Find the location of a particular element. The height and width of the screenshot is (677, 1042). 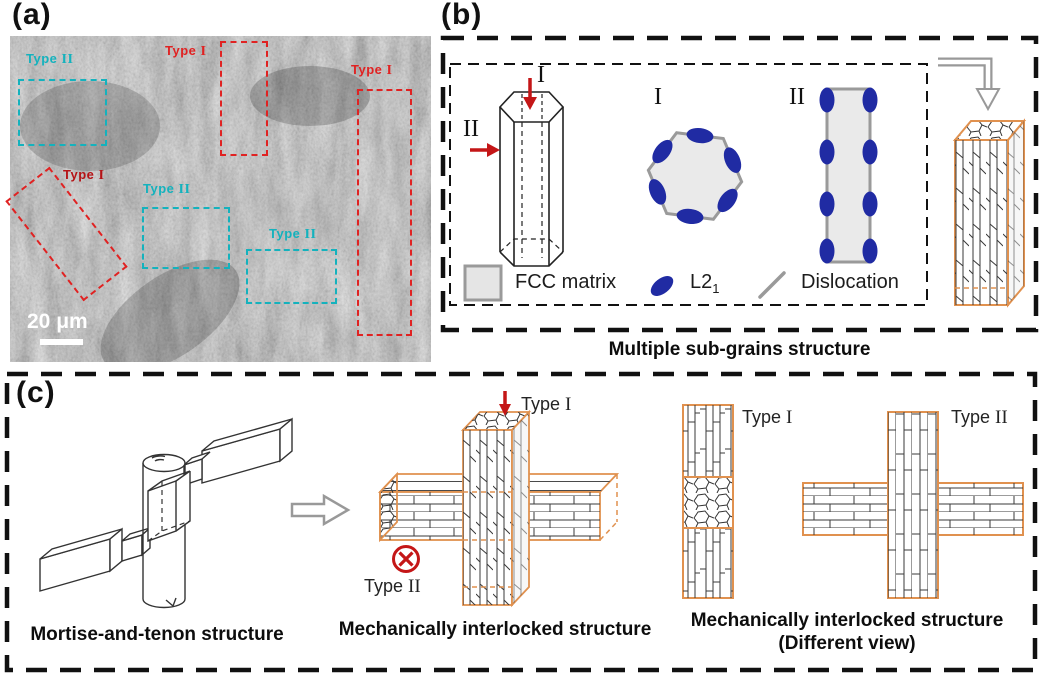

load-arrow-i-icon is located at coordinates (530, 94).